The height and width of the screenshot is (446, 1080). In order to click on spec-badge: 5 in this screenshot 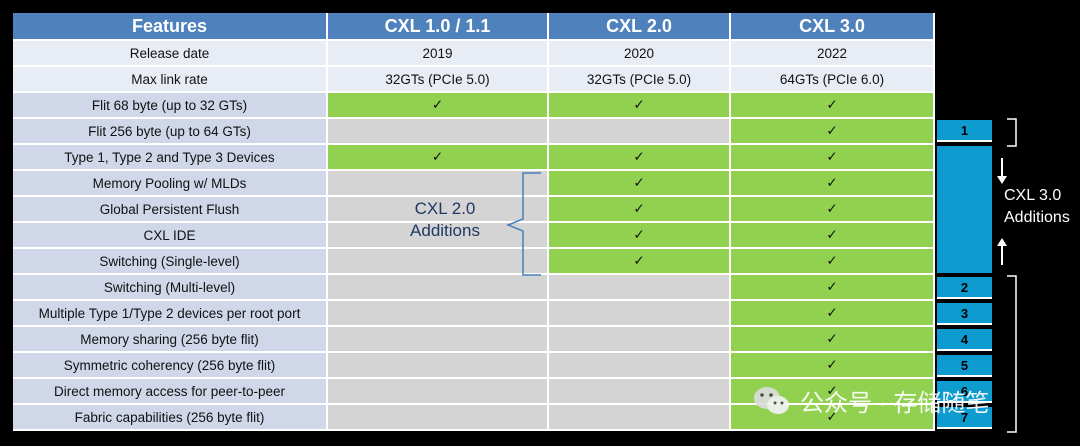, I will do `click(964, 366)`.